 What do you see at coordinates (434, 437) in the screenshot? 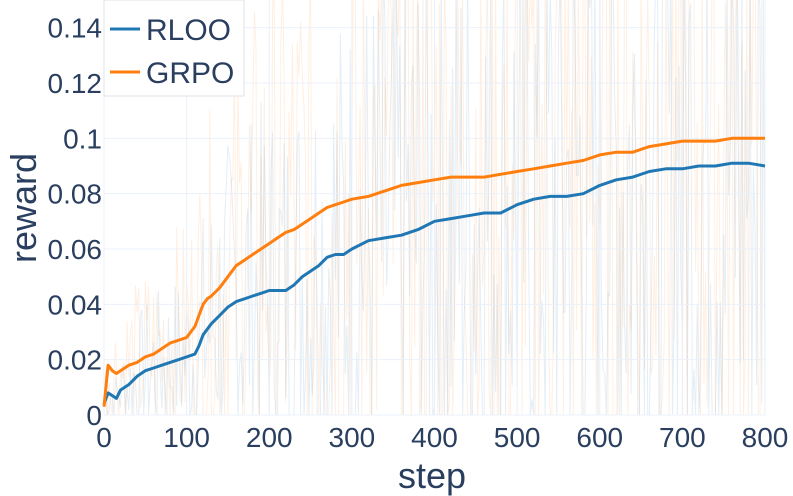
I see `x-tick-label: 400` at bounding box center [434, 437].